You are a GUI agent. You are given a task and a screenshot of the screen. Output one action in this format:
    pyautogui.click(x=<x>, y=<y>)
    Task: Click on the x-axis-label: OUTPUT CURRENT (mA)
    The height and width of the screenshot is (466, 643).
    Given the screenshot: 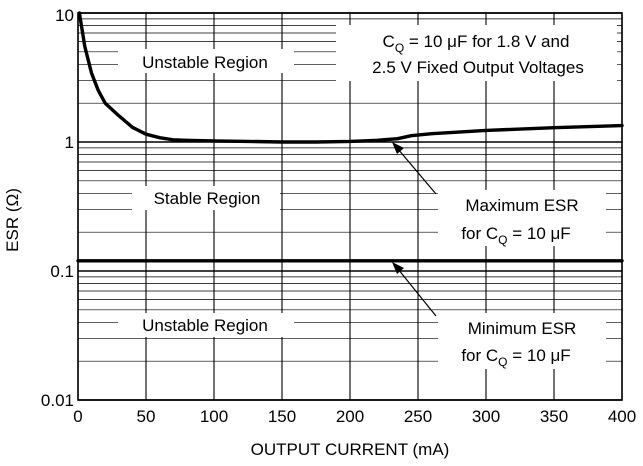 What is the action you would take?
    pyautogui.click(x=350, y=449)
    